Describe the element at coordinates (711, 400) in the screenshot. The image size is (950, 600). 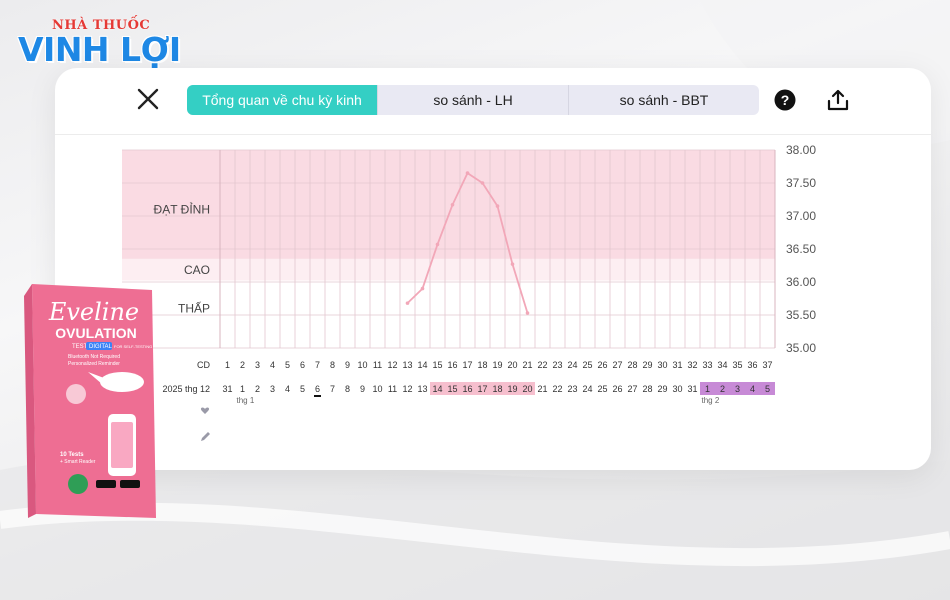
I see `month-label: thg 2` at that location.